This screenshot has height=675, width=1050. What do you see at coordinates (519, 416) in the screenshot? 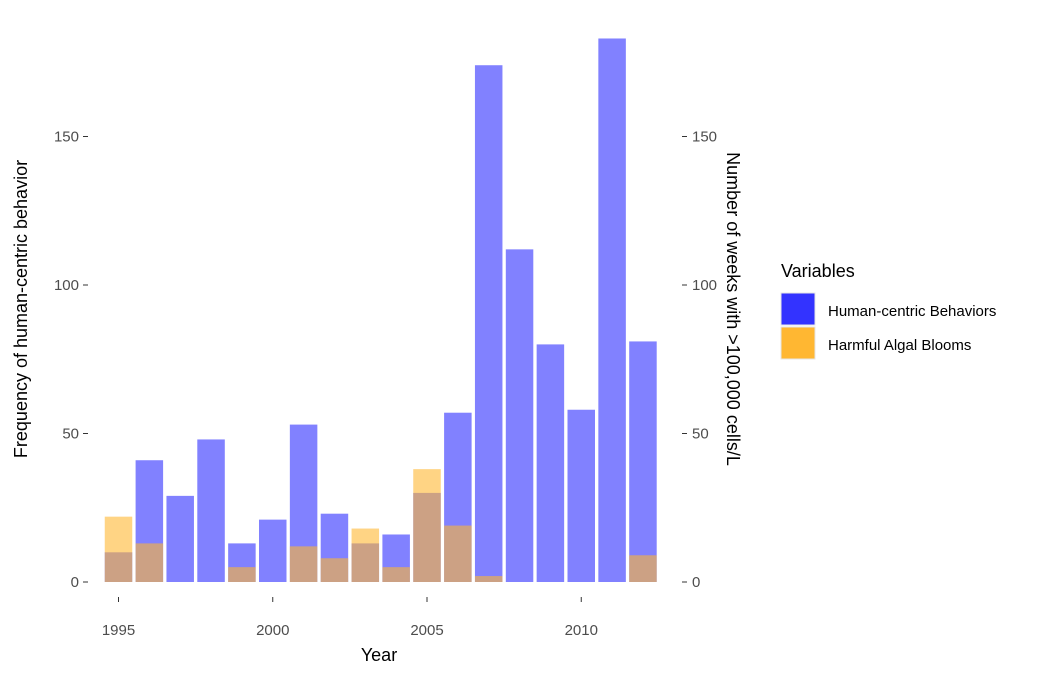
I see `human-centric-bar-2008` at bounding box center [519, 416].